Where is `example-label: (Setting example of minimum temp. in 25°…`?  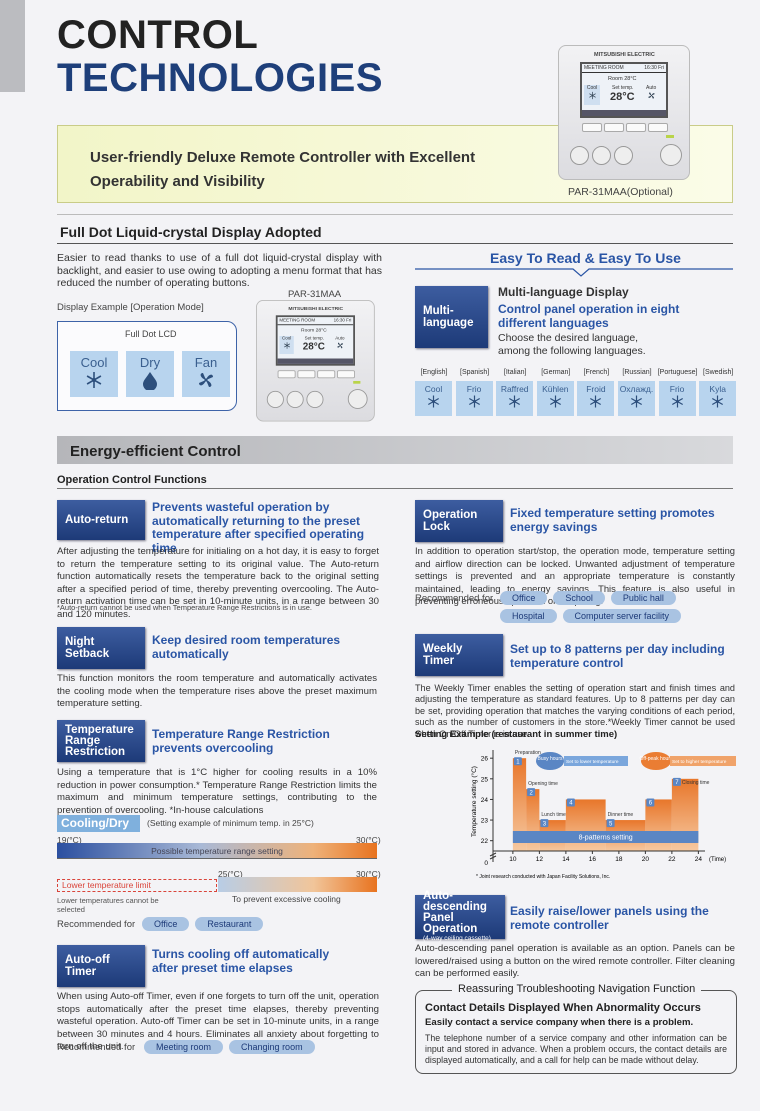
example-label: (Setting example of minimum temp. in 25°… is located at coordinates (230, 823).